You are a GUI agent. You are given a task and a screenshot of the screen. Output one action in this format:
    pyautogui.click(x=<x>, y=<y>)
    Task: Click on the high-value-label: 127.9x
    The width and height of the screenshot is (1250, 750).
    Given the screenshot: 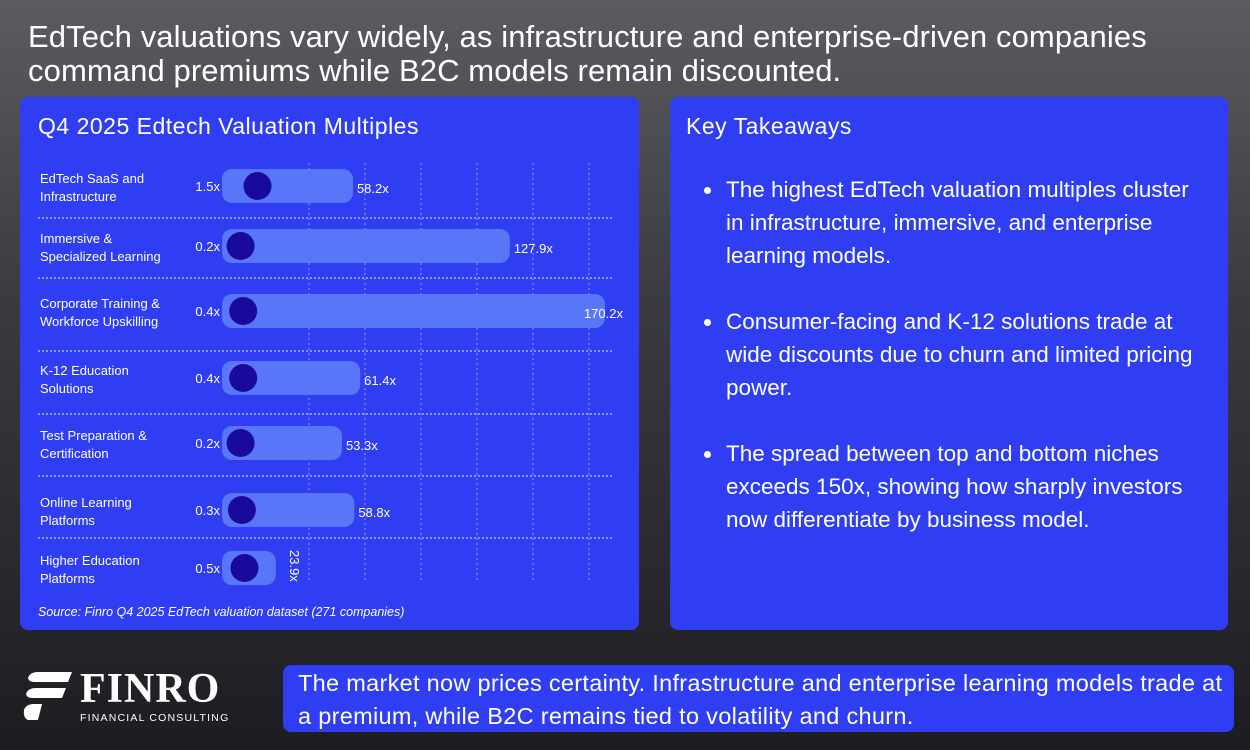 What is the action you would take?
    pyautogui.click(x=534, y=248)
    